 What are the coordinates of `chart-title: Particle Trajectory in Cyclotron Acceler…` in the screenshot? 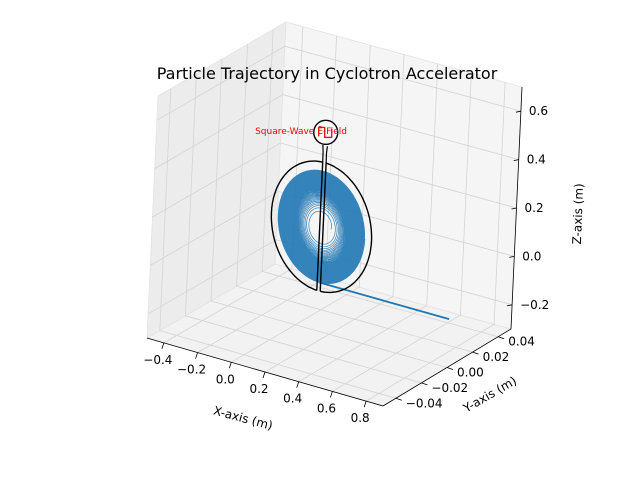 It's located at (327, 73).